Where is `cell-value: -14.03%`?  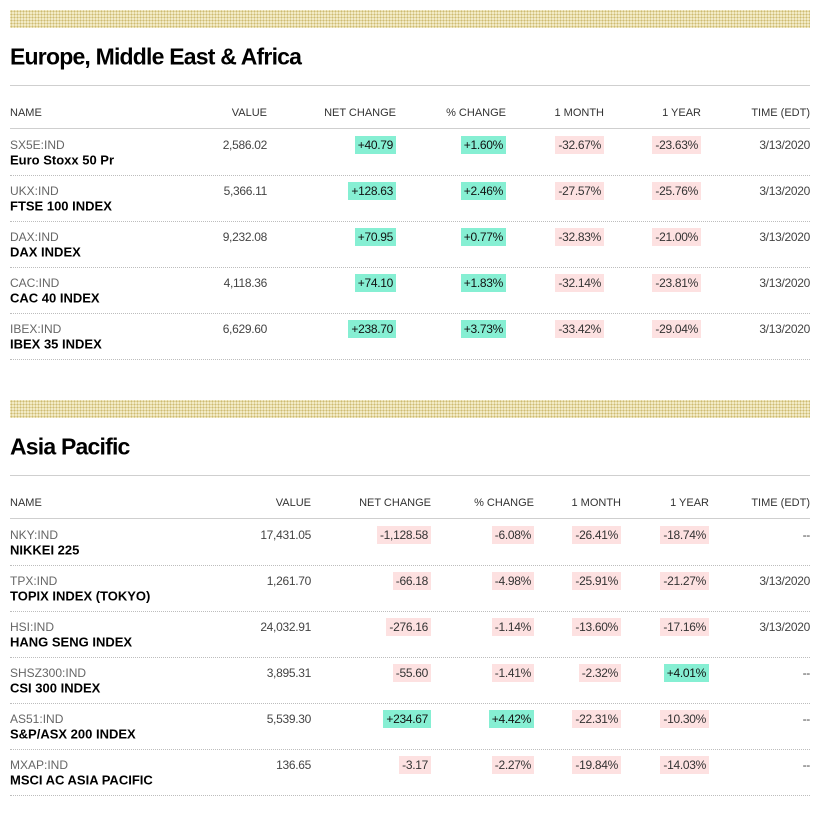
cell-value: -14.03% is located at coordinates (684, 765).